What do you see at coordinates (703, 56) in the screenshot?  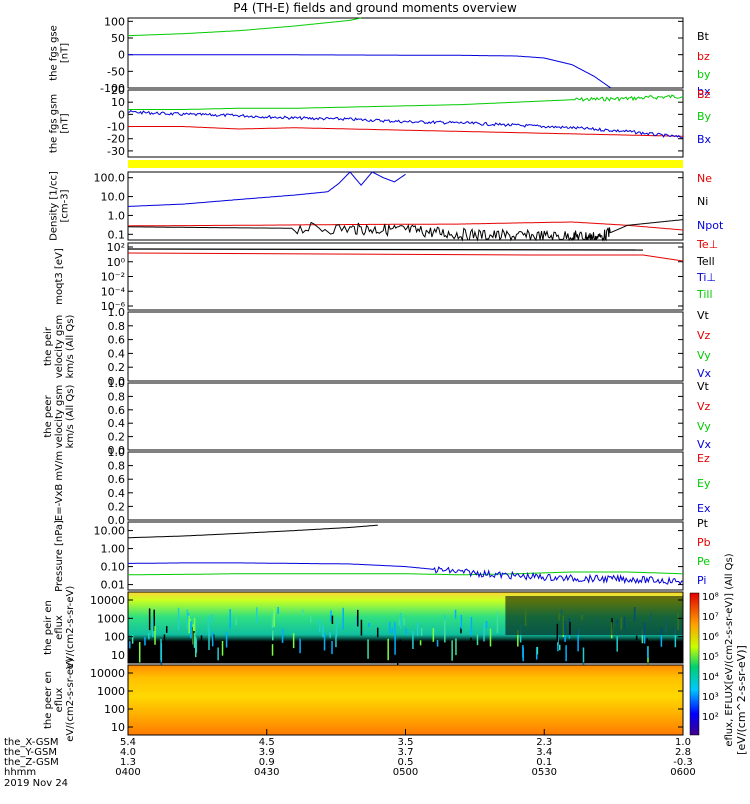 I see `legend-bz: bz` at bounding box center [703, 56].